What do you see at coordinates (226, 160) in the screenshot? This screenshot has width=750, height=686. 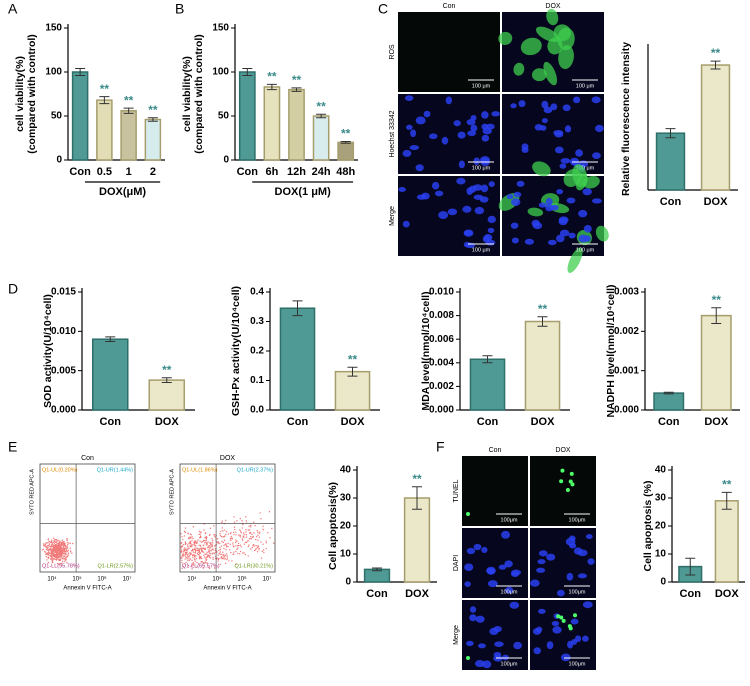 I see `y-tick-label: 0` at bounding box center [226, 160].